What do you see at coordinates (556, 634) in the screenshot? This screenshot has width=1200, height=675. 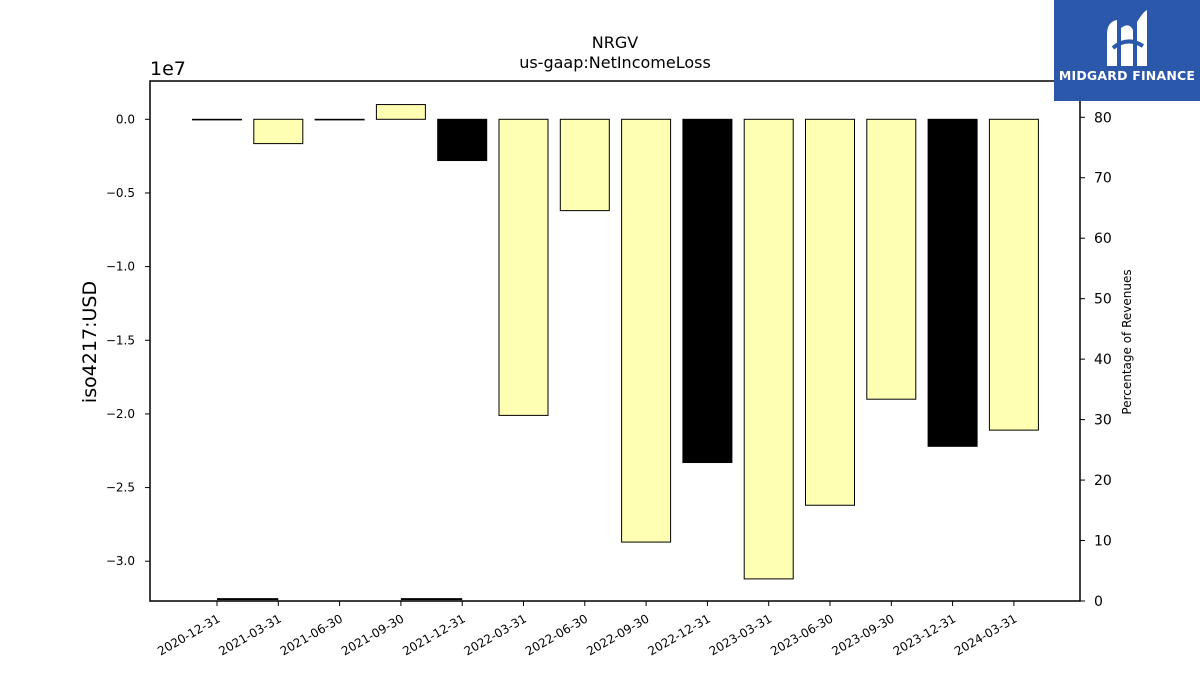 I see `x-tick-label: 2022-06-30` at bounding box center [556, 634].